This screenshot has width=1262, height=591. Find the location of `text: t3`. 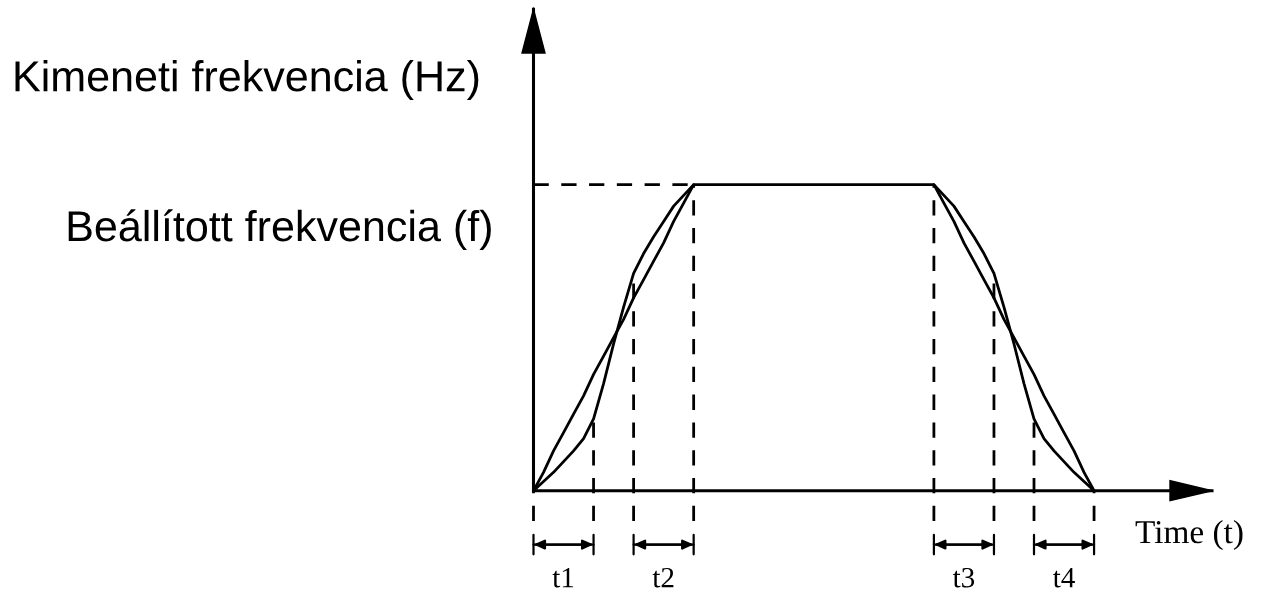

text: t3 is located at coordinates (963, 577).